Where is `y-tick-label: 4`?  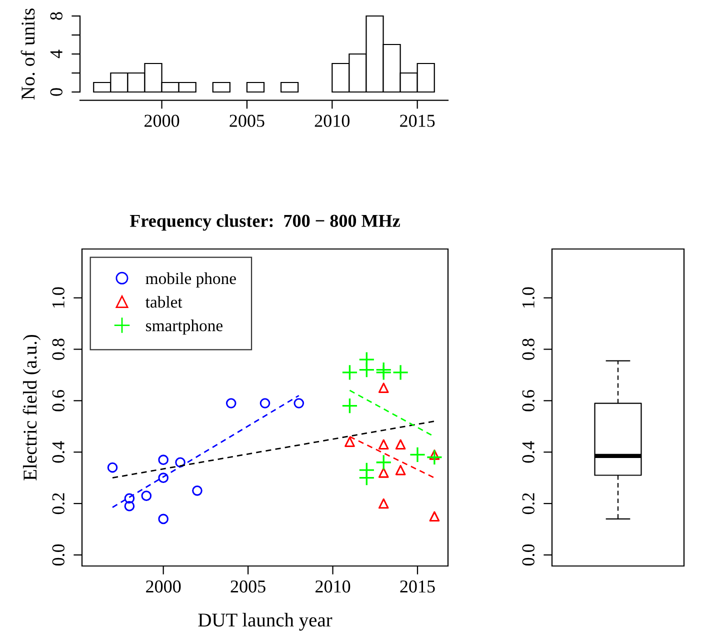 y-tick-label: 4 is located at coordinates (56, 54).